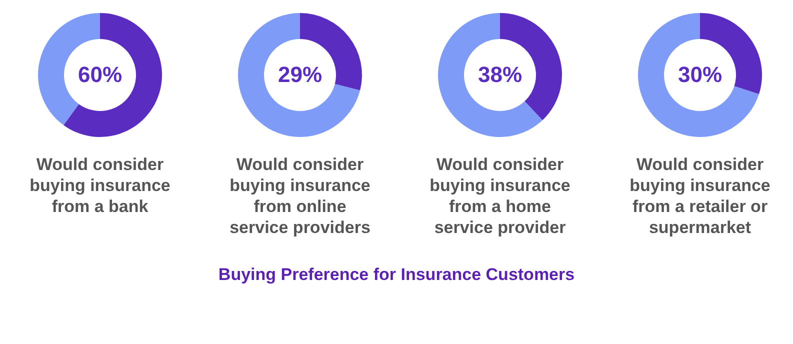 The height and width of the screenshot is (344, 793). Describe the element at coordinates (500, 196) in the screenshot. I see `text: Would consider buying insurance from a home service provider` at that location.